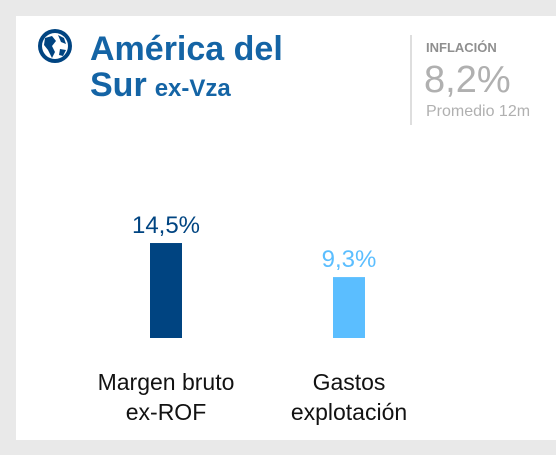 The width and height of the screenshot is (556, 455). What do you see at coordinates (467, 80) in the screenshot?
I see `inflation-value: 8,2%` at bounding box center [467, 80].